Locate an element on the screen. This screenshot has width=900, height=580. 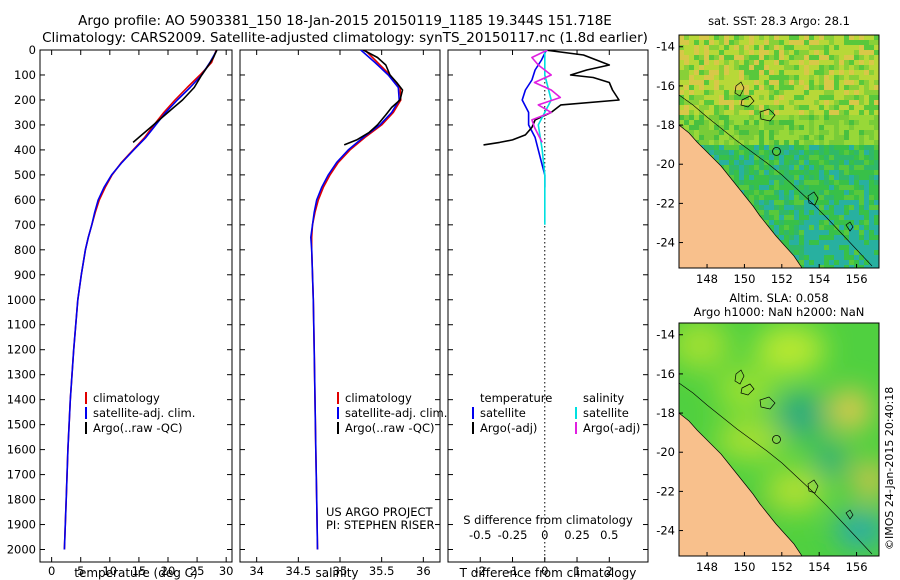
temperature-xlabel: temperature (deg C) is located at coordinates (135, 573).